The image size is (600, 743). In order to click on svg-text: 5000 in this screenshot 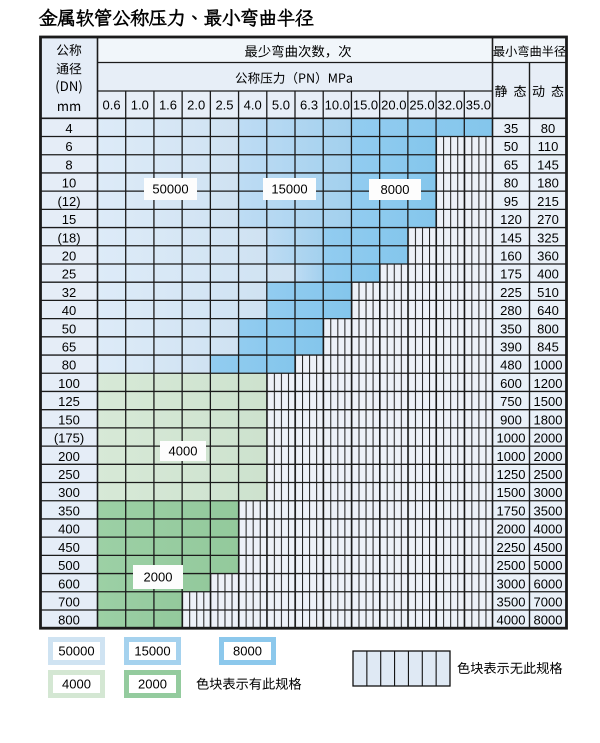, I will do `click(548, 565)`.